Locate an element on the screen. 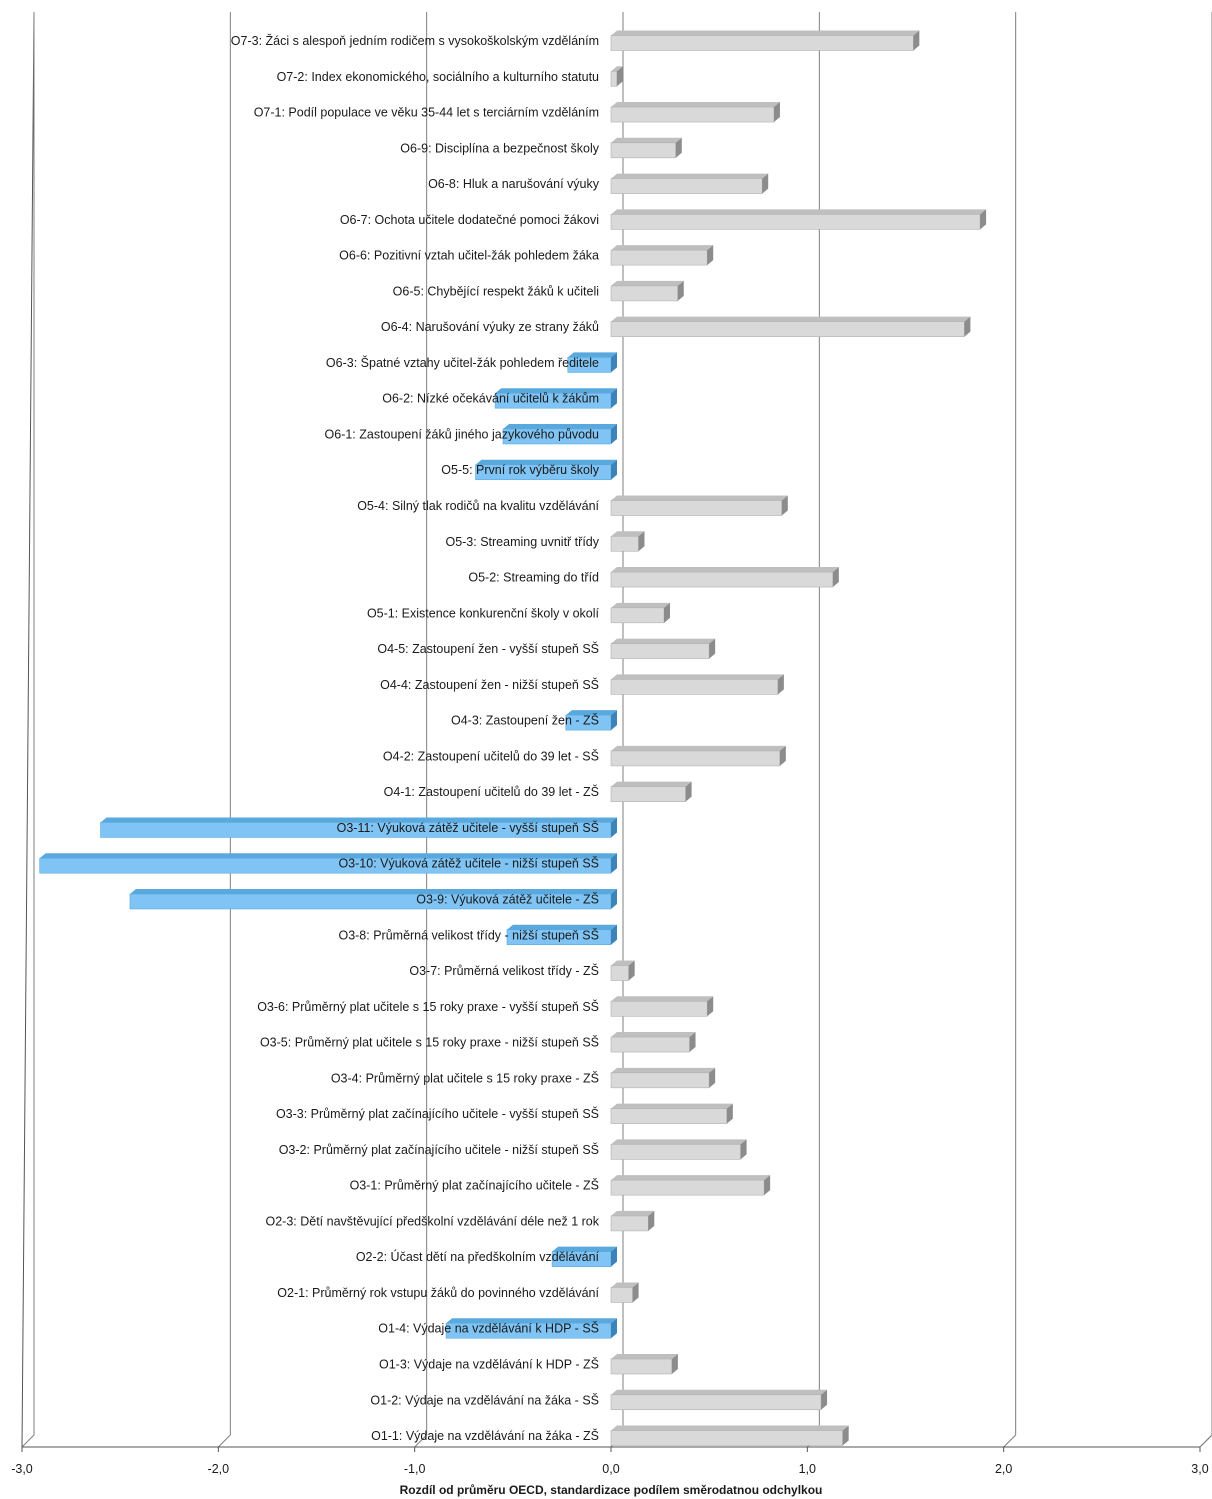 This screenshot has height=1499, width=1212. category-label: O4-5: Zastoupení žen - vyšší stupeň SŠ is located at coordinates (488, 648).